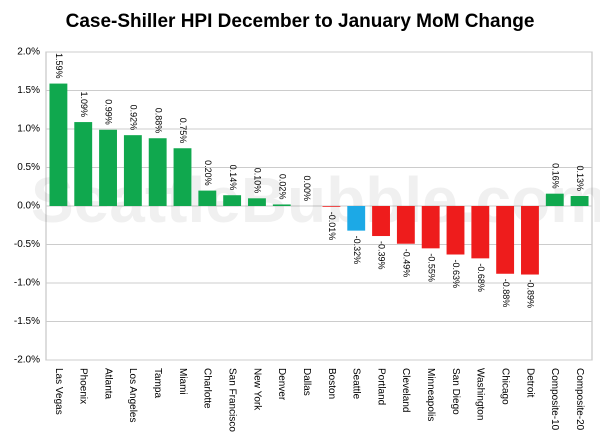  I want to click on value-label: 1.09%, so click(84, 105).